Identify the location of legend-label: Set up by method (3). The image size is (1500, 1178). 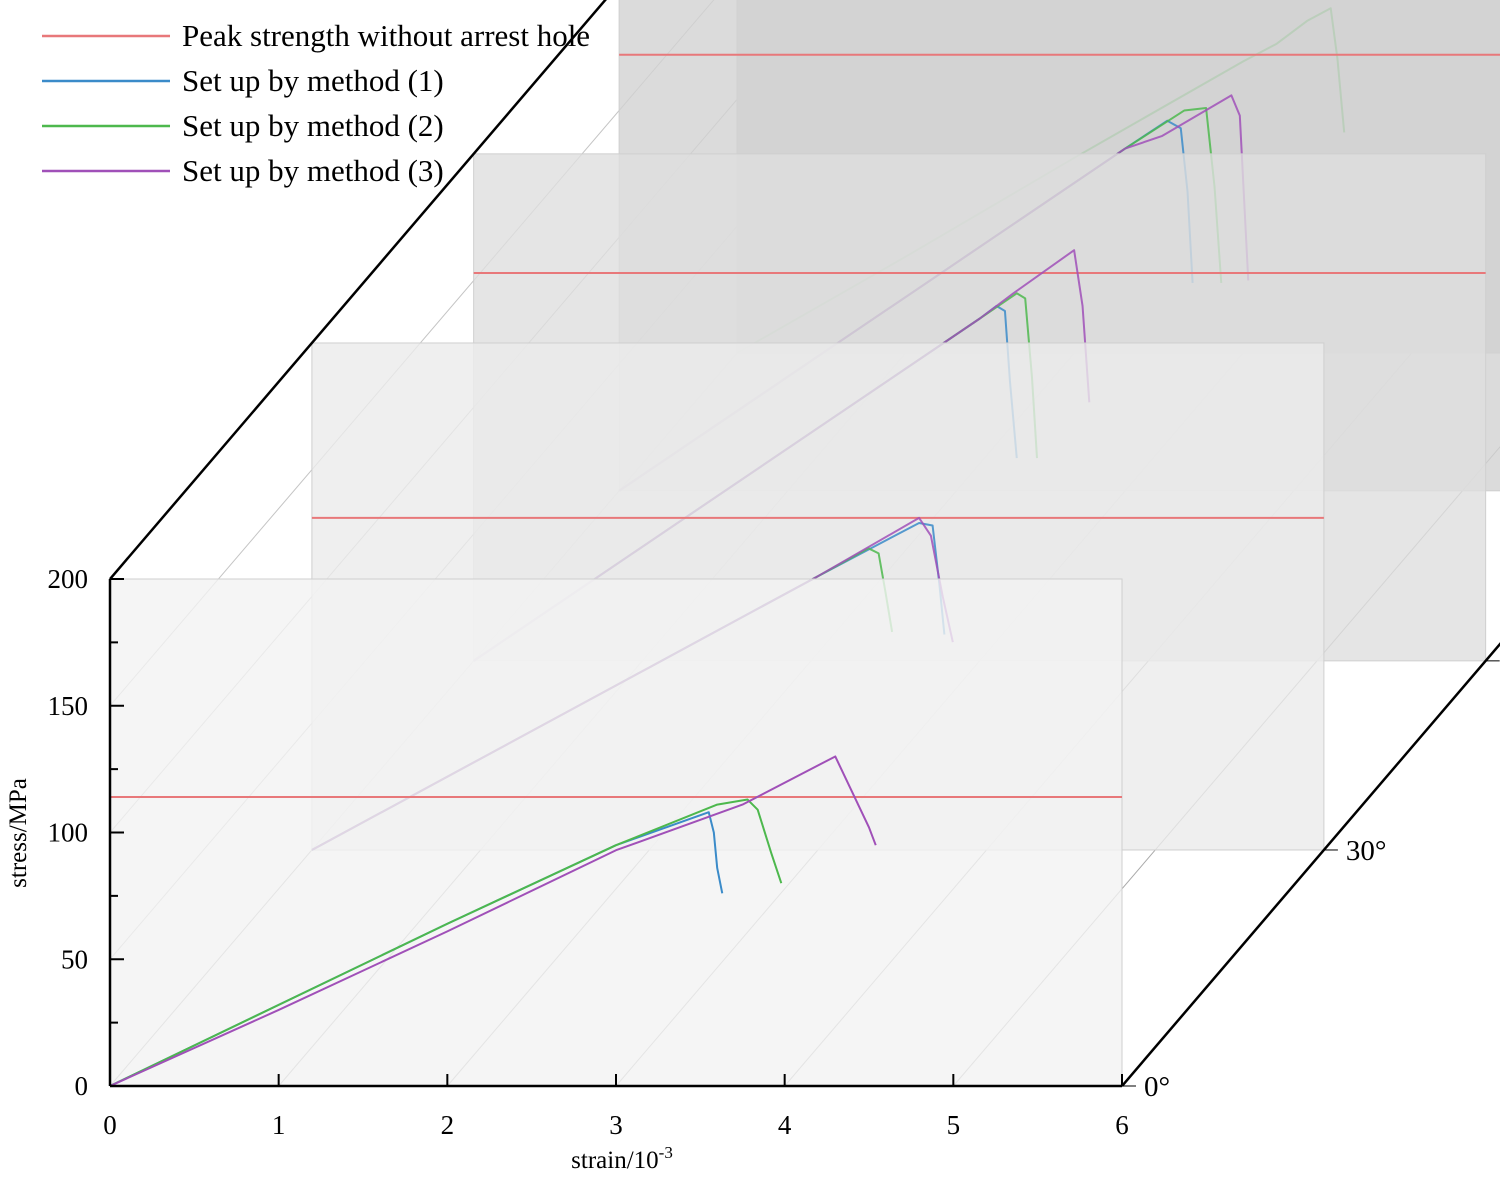
(313, 170).